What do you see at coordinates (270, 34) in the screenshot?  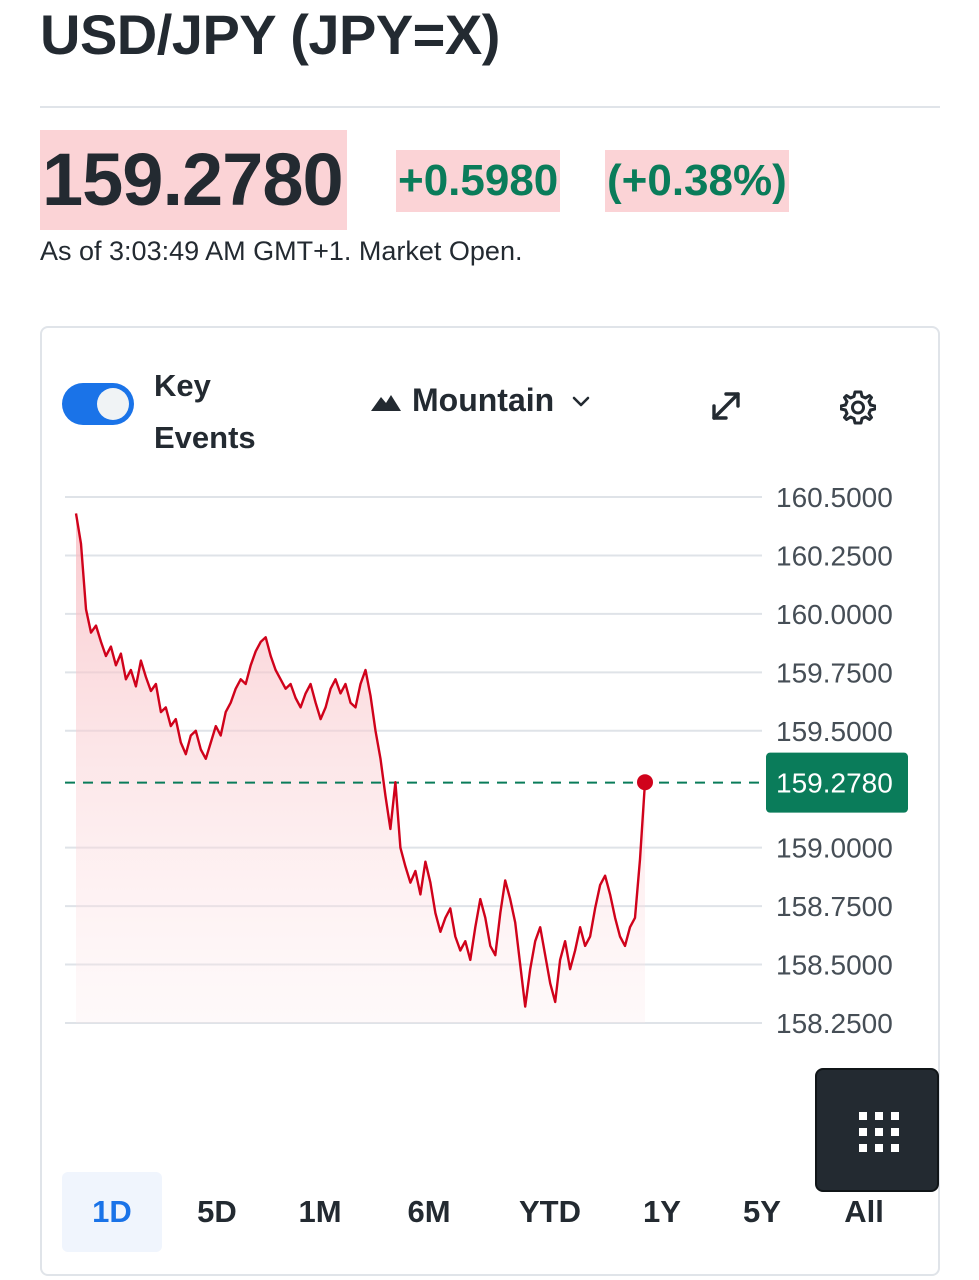 I see `page-title: USD/JPY (JPY=X)` at bounding box center [270, 34].